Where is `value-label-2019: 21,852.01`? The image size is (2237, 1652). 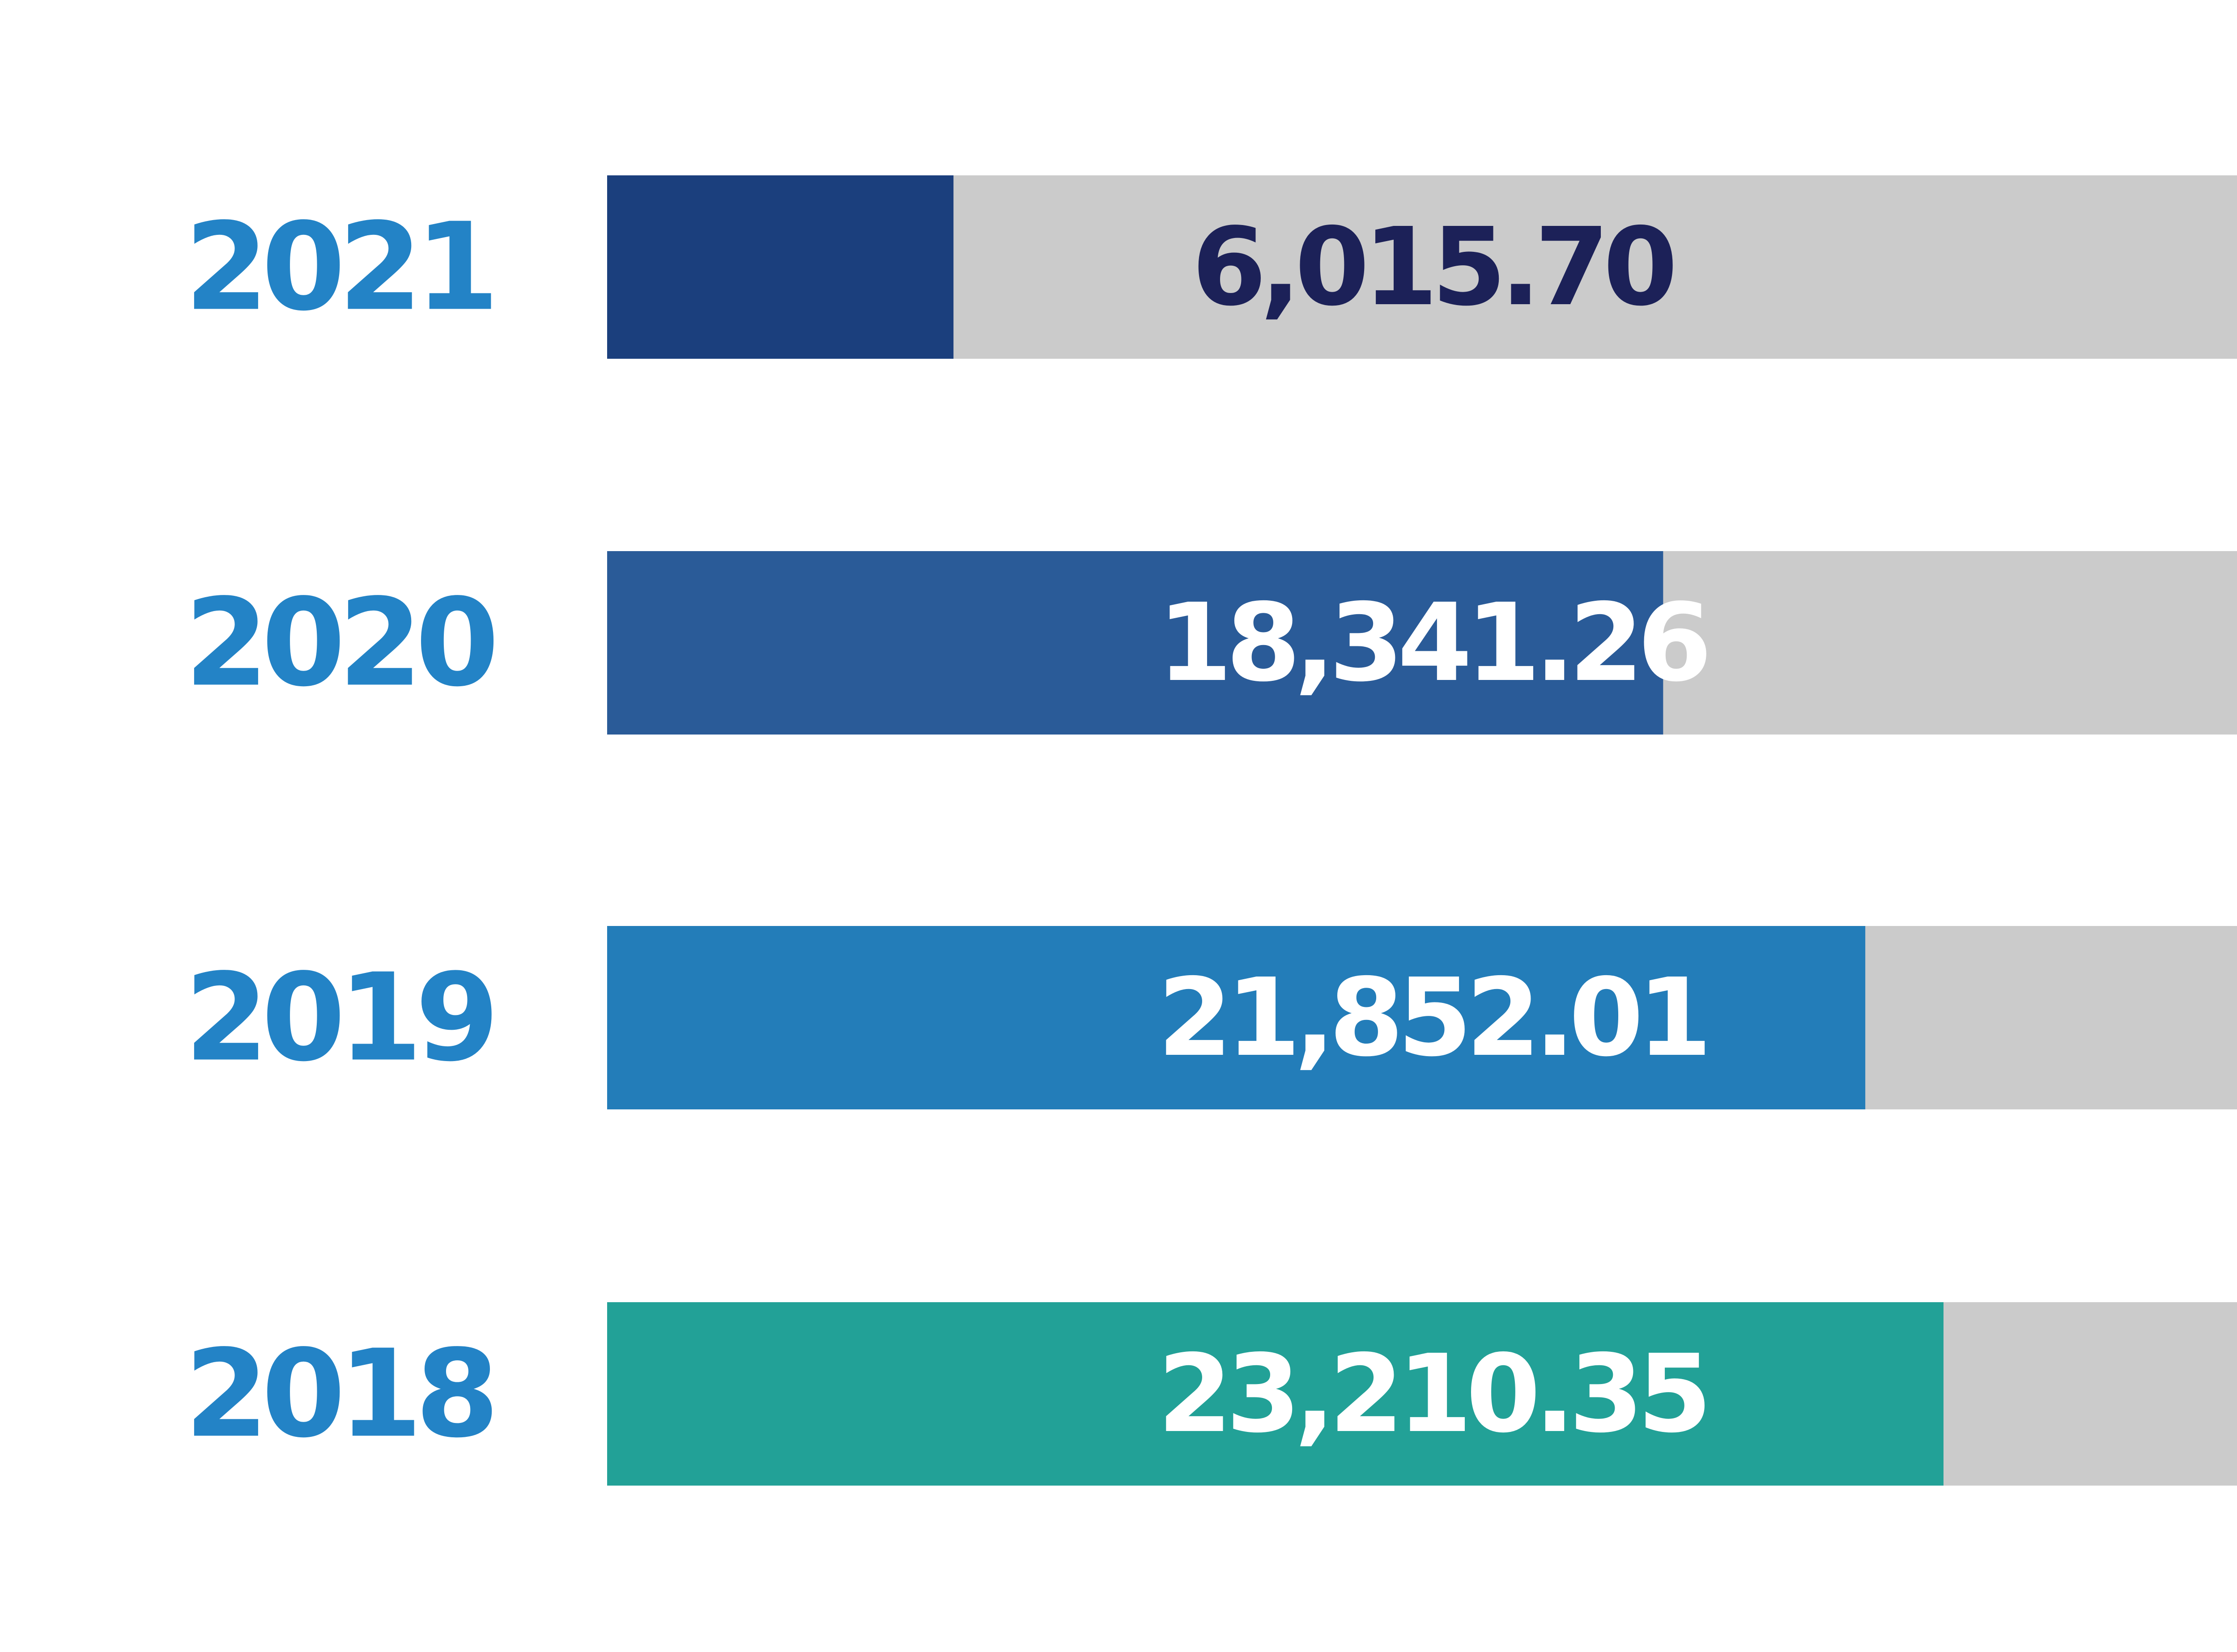
value-label-2019: 21,852.01 is located at coordinates (1431, 1017).